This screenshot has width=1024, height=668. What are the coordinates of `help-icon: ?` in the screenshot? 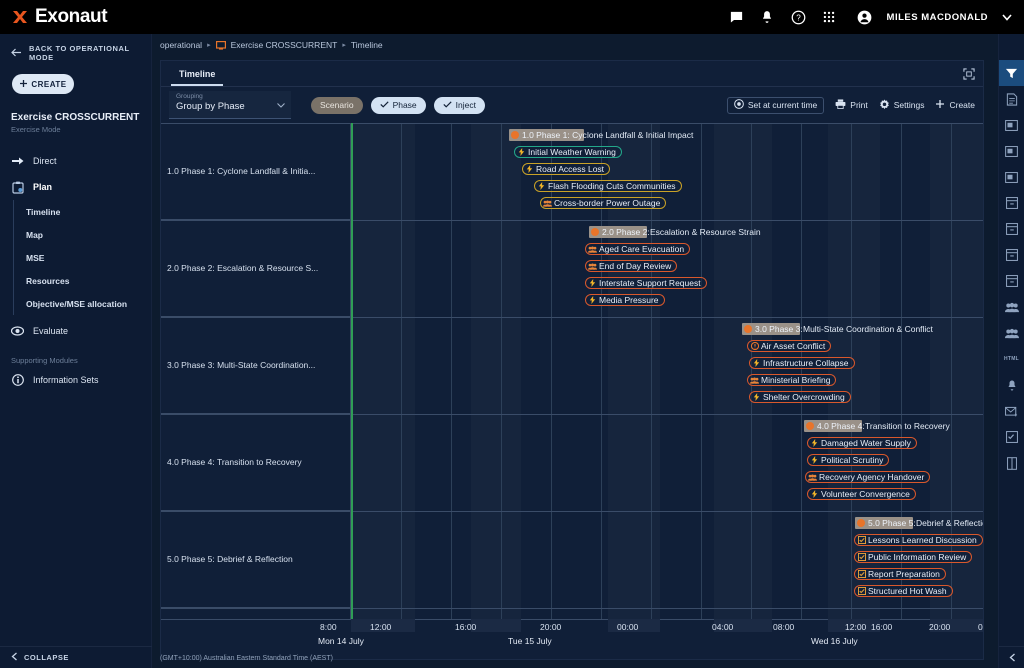 It's located at (798, 17).